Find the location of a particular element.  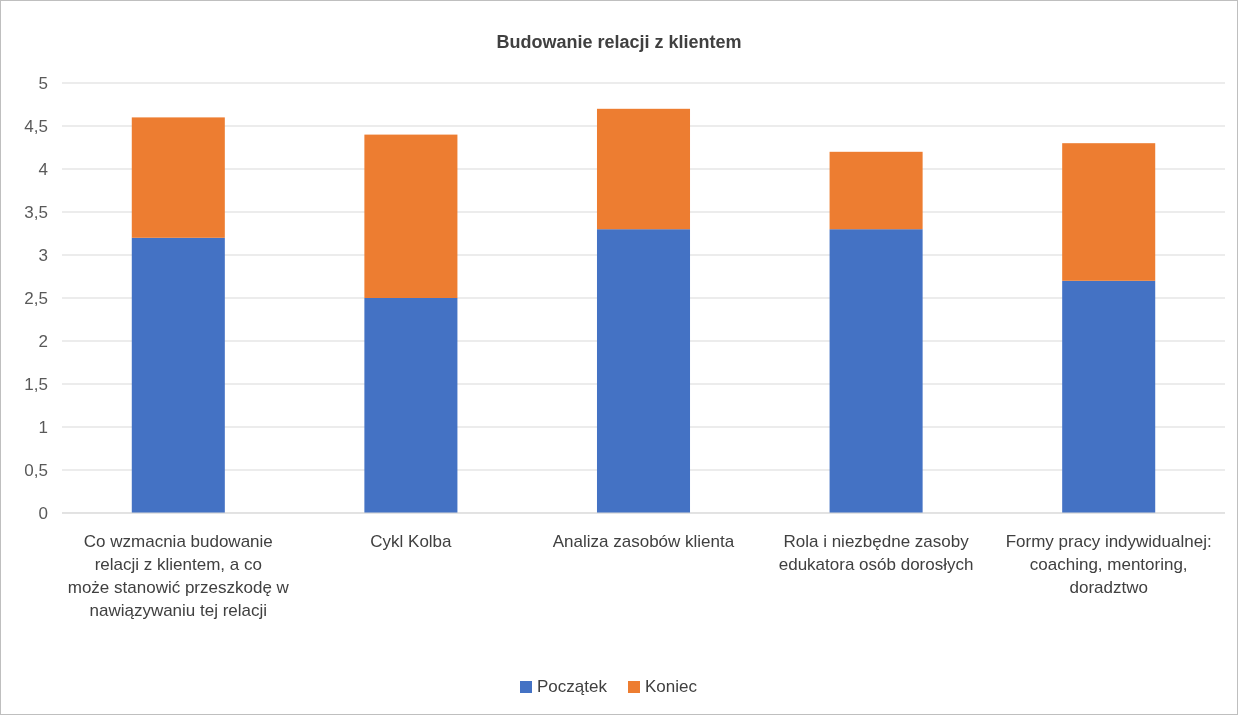

y-tick-label: 2 is located at coordinates (43, 341).